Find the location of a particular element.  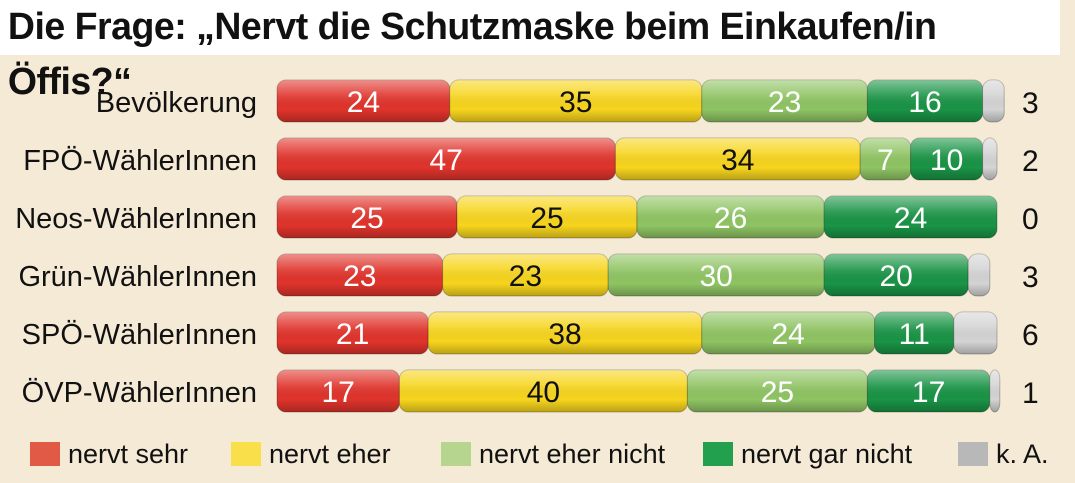

k-a-value-label: 2 is located at coordinates (1030, 161).